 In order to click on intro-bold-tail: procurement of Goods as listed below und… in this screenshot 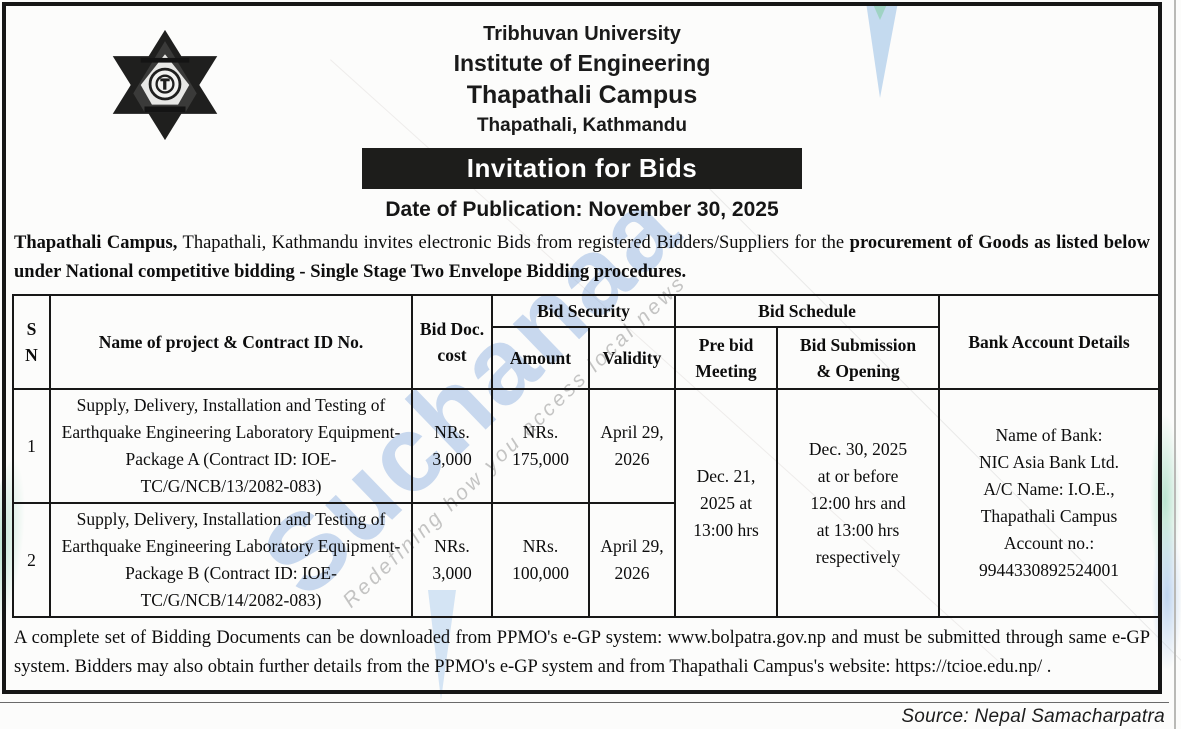, I will do `click(582, 257)`.